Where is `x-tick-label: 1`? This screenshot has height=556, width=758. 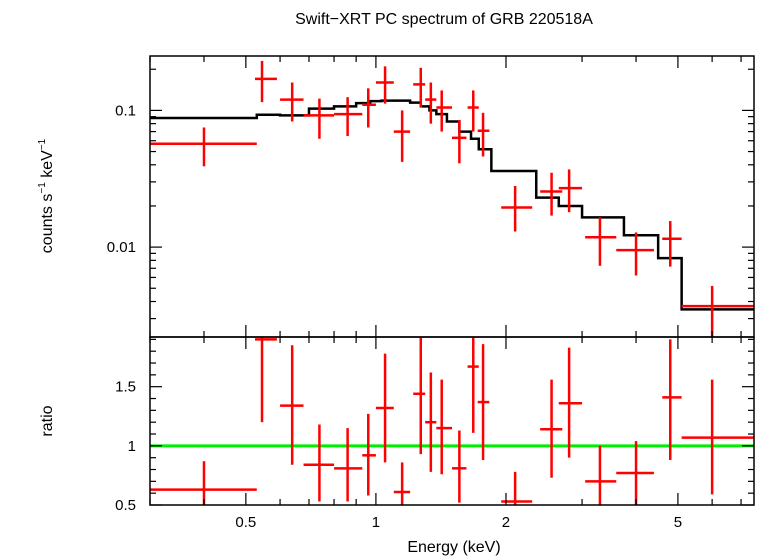
x-tick-label: 1 is located at coordinates (376, 522).